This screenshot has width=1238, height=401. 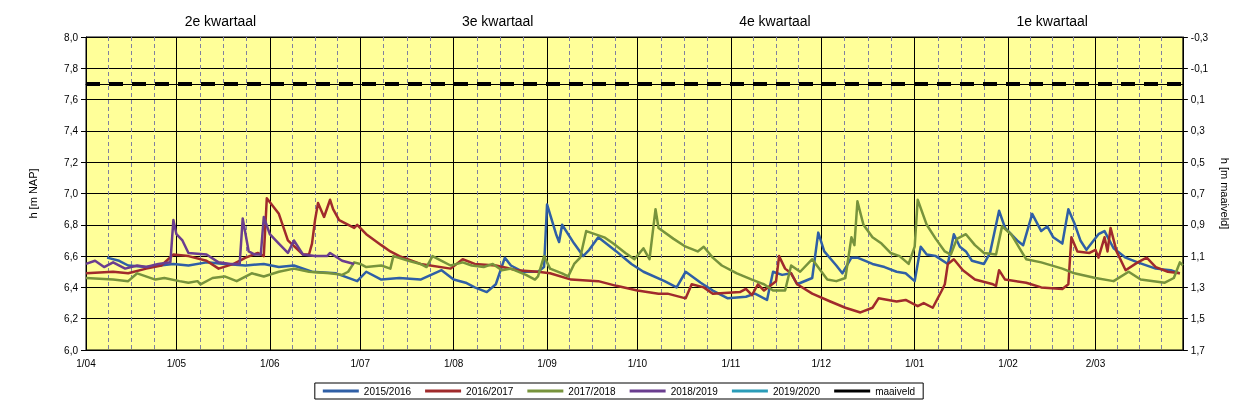 What do you see at coordinates (637, 363) in the screenshot?
I see `x-tick-label: 1/10` at bounding box center [637, 363].